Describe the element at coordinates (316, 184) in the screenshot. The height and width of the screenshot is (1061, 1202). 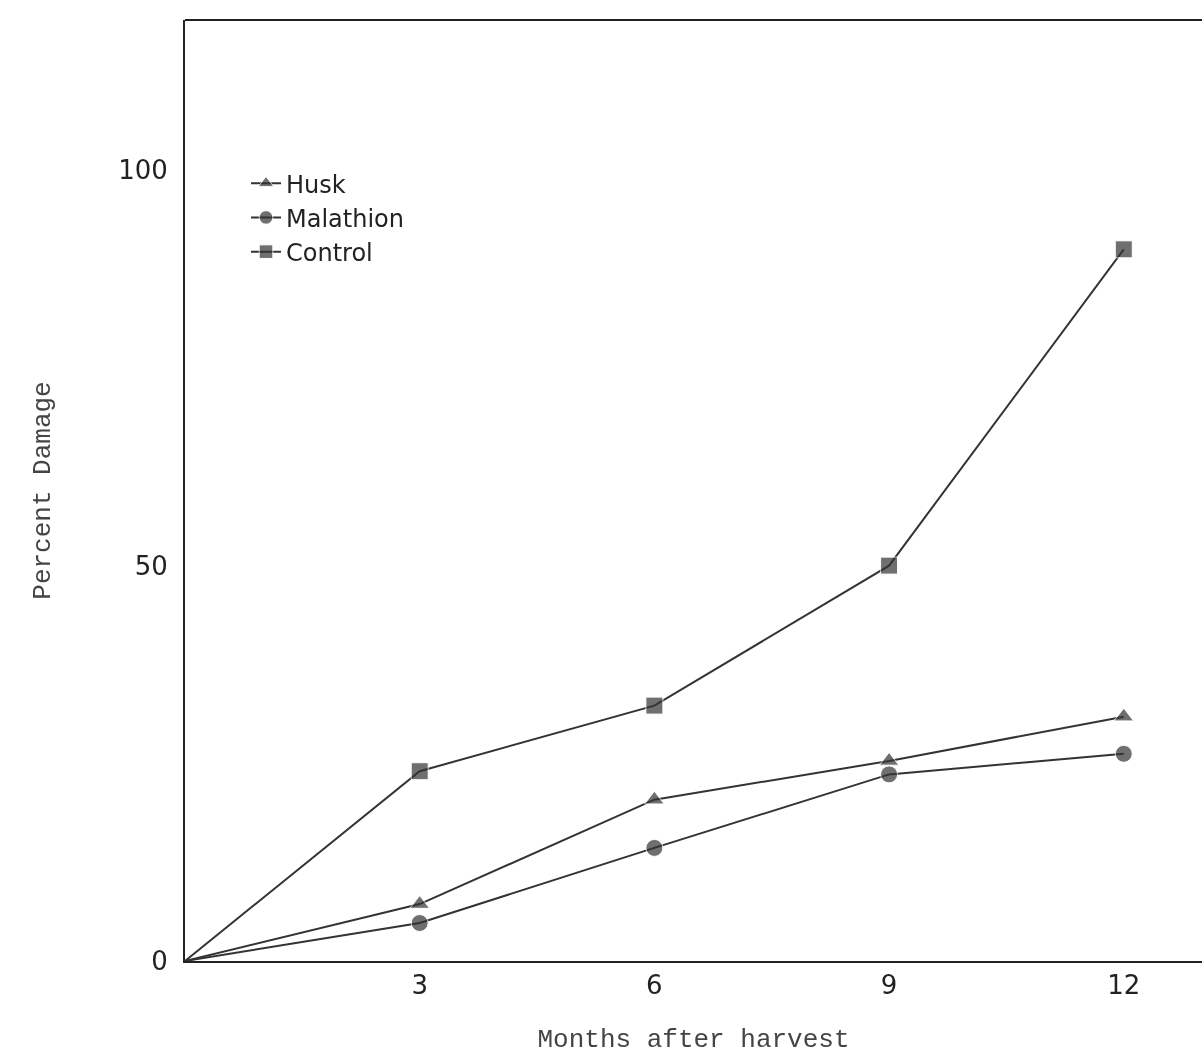
I see `legend-label: Husk` at that location.